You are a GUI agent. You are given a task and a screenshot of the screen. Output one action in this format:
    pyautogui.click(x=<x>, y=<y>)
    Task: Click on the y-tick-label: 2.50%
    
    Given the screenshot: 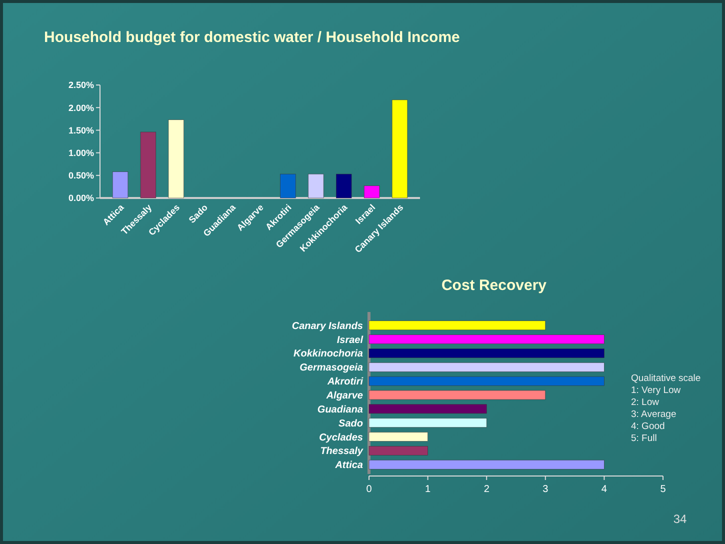 What is the action you would take?
    pyautogui.click(x=81, y=85)
    